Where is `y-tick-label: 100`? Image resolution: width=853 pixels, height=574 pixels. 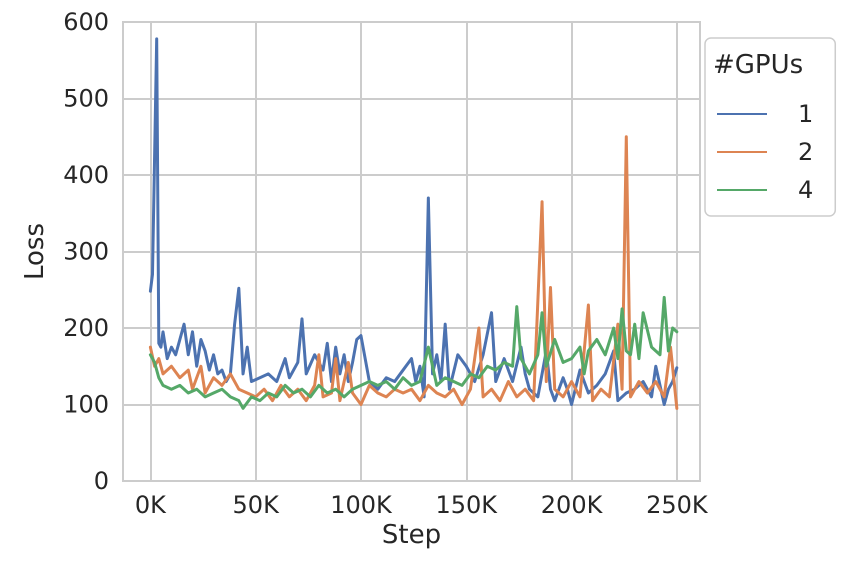 y-tick-label: 100 is located at coordinates (86, 404).